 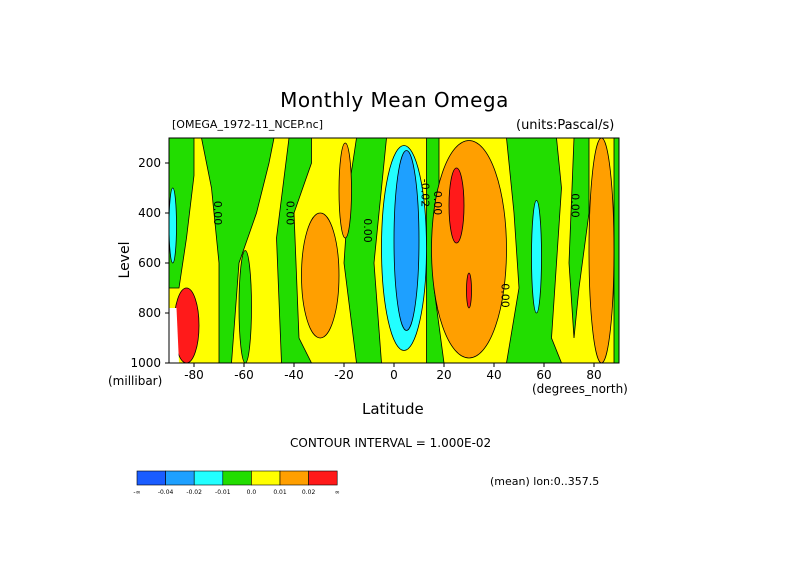 I want to click on units-label: (units:Pascal/s), so click(x=565, y=125).